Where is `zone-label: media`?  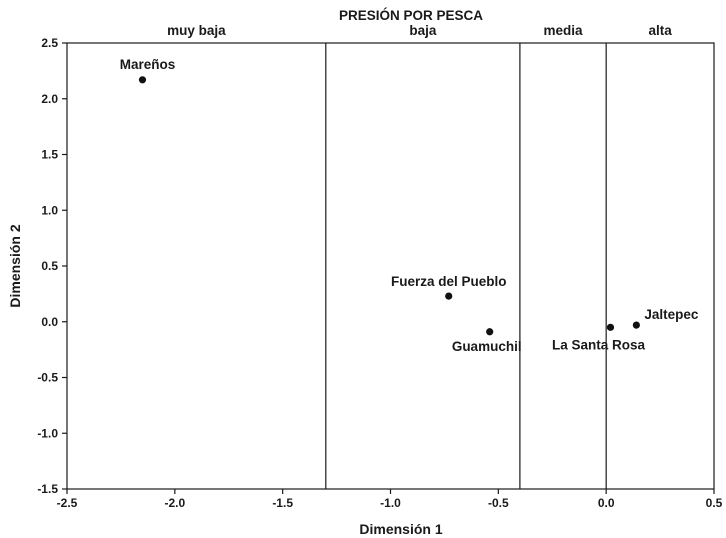
zone-label: media is located at coordinates (564, 30).